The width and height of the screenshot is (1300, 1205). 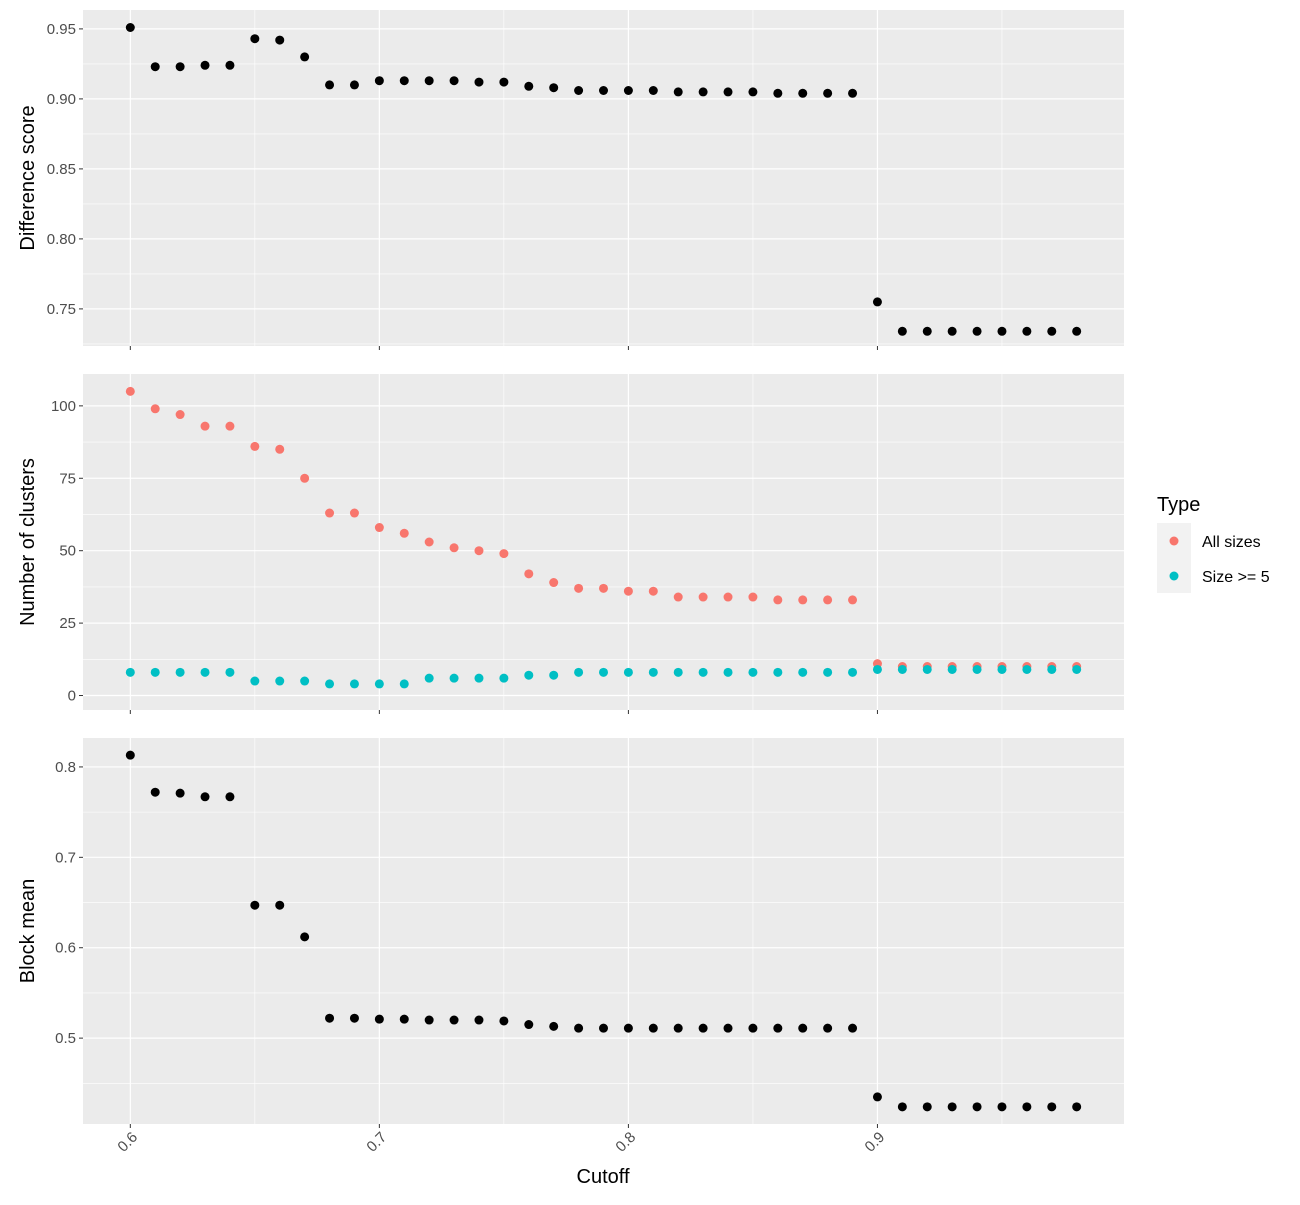 I want to click on y-tick-label: 0.8, so click(x=65, y=767).